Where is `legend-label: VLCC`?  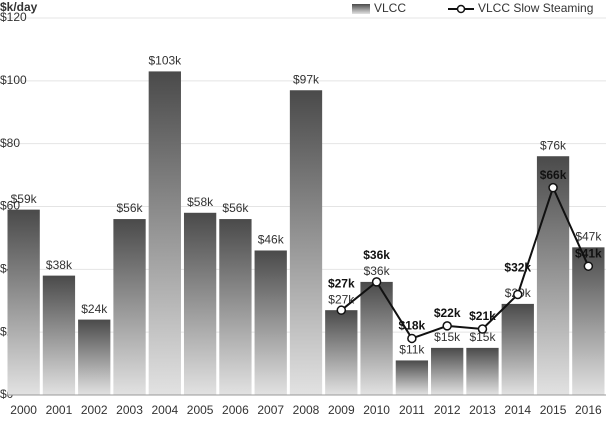 legend-label: VLCC is located at coordinates (390, 8).